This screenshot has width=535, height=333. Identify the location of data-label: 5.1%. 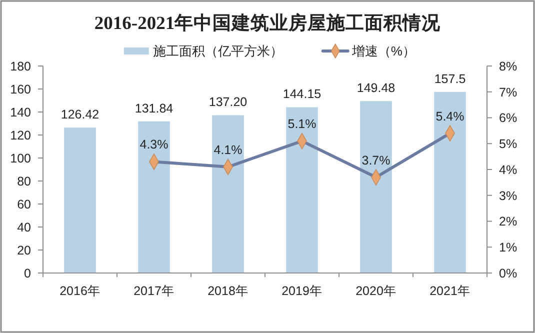
(302, 124).